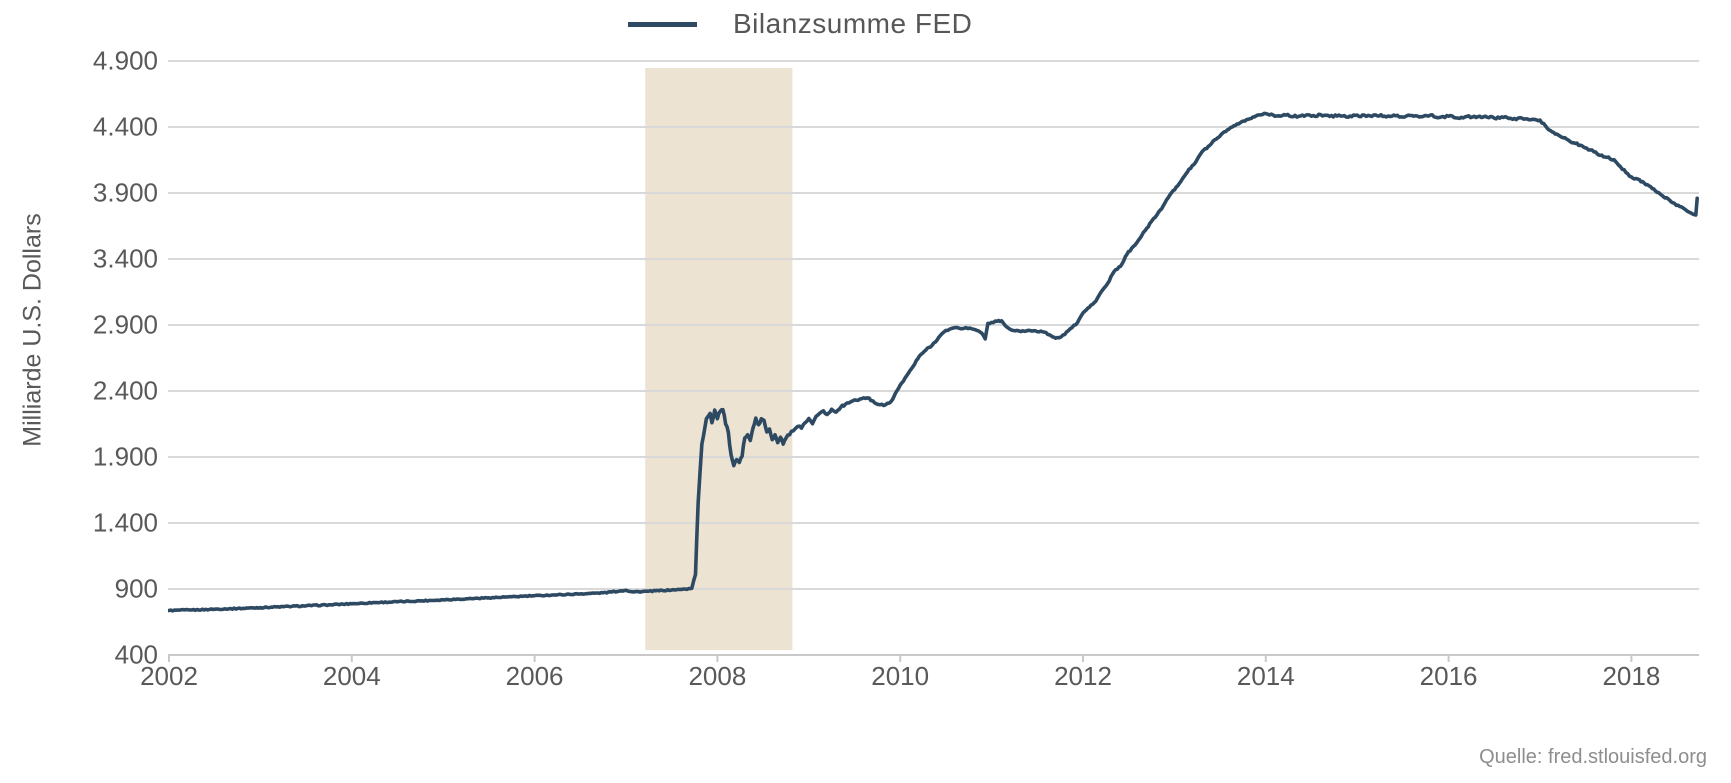  What do you see at coordinates (125, 456) in the screenshot?
I see `y-tick-label: 1.900` at bounding box center [125, 456].